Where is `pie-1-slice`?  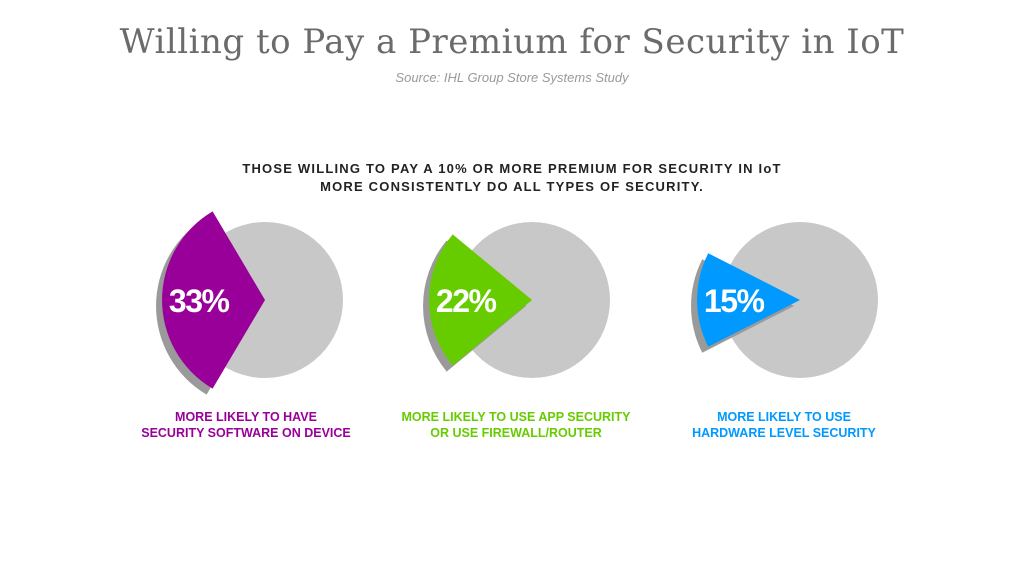
pie-1-slice is located at coordinates (213, 300).